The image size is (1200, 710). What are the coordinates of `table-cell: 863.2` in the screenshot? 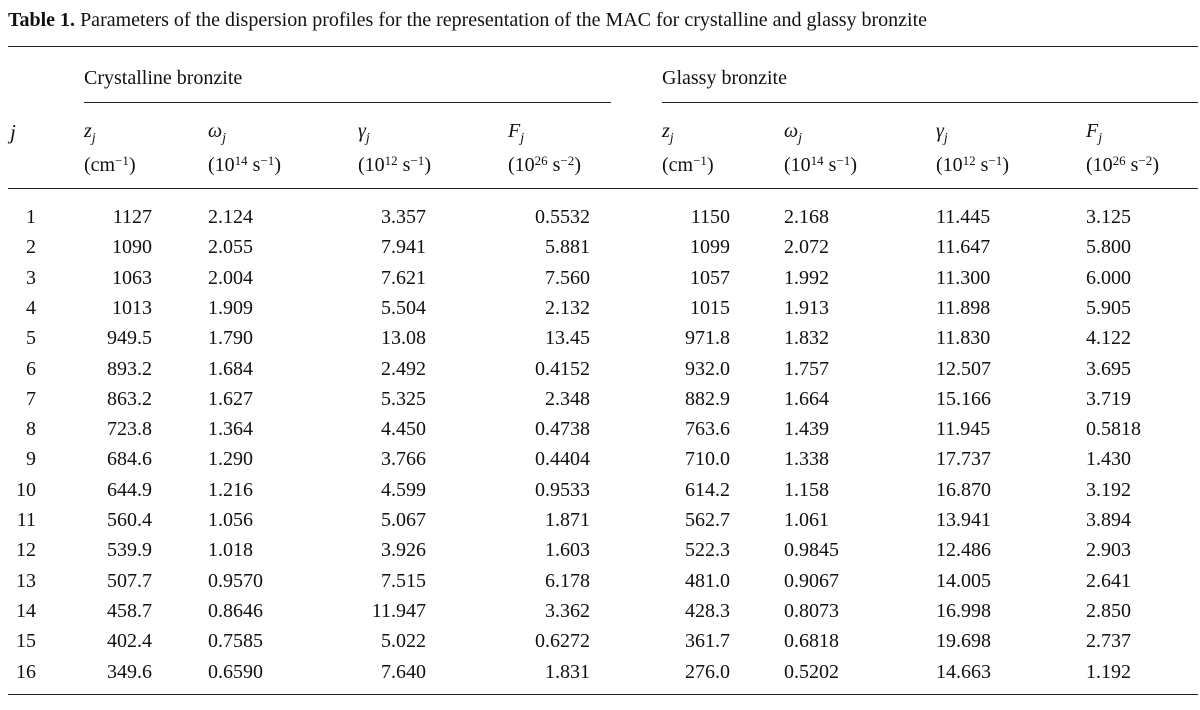 It's located at (129, 398).